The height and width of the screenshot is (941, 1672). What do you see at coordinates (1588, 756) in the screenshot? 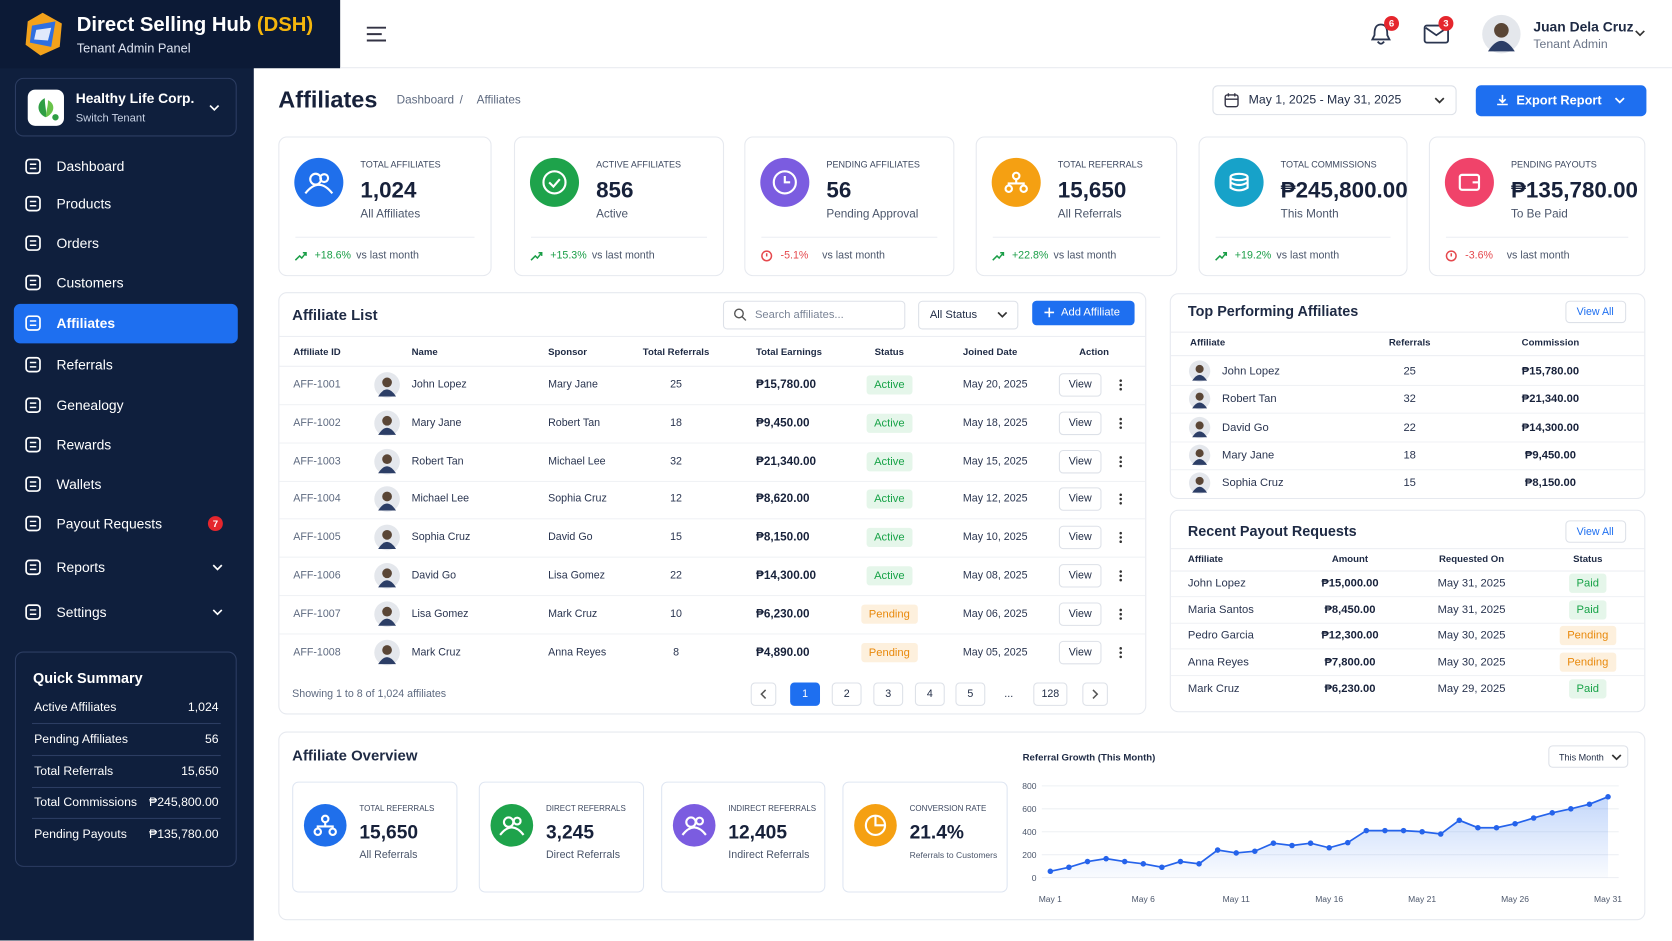
I see `chart-filter` at bounding box center [1588, 756].